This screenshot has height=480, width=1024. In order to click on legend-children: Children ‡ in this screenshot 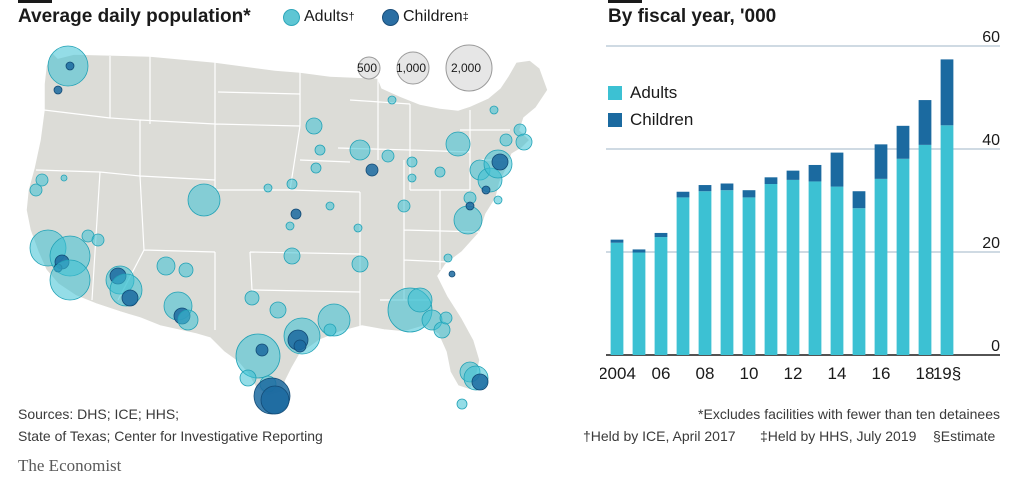, I will do `click(425, 17)`.